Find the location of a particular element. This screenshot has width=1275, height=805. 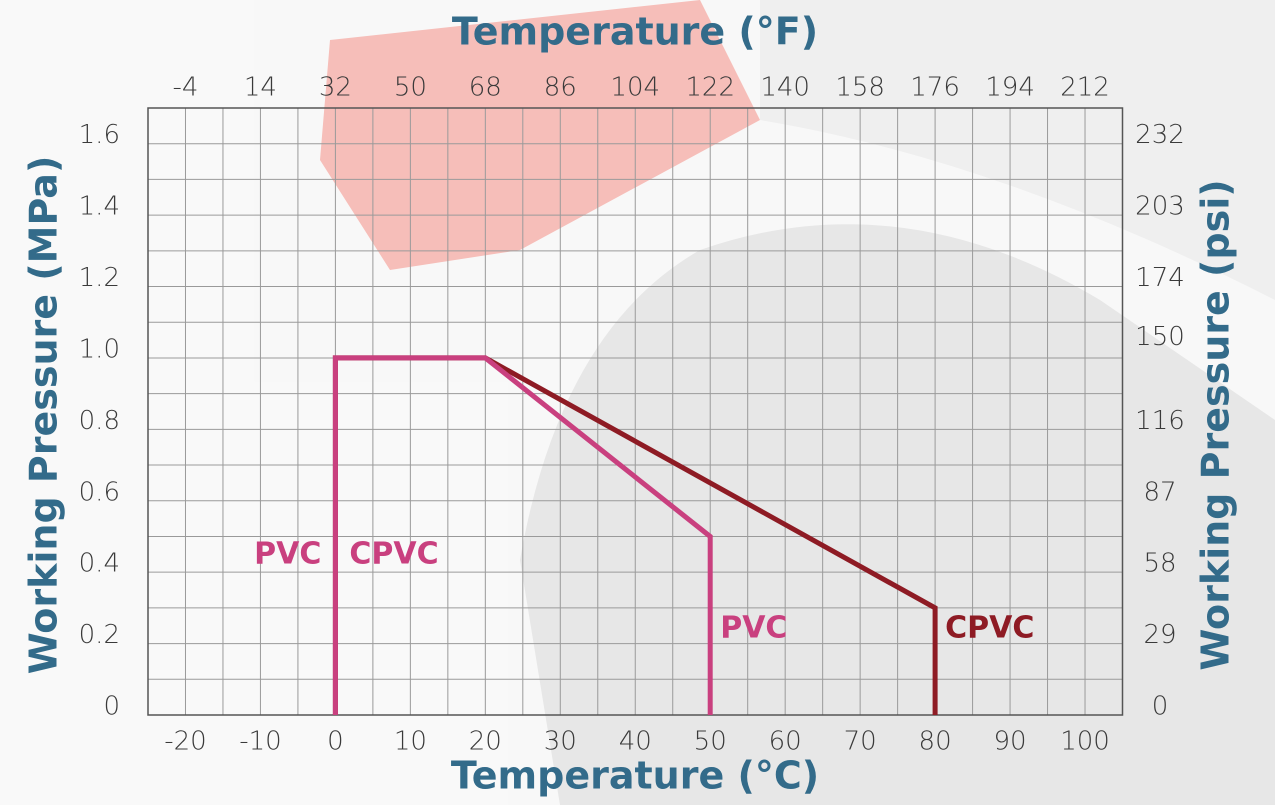

x2-tick-label: 176 is located at coordinates (935, 88).